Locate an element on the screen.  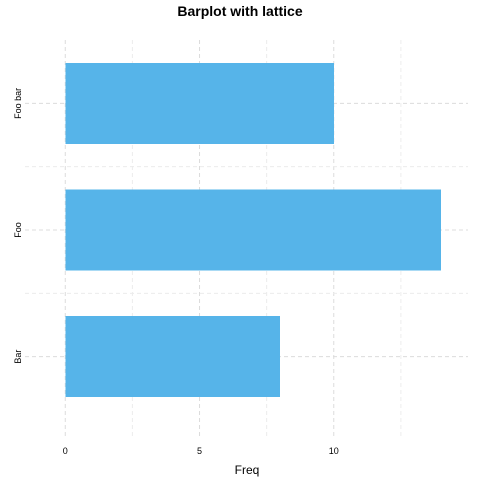
y-tick-label: Foo bar is located at coordinates (18, 103).